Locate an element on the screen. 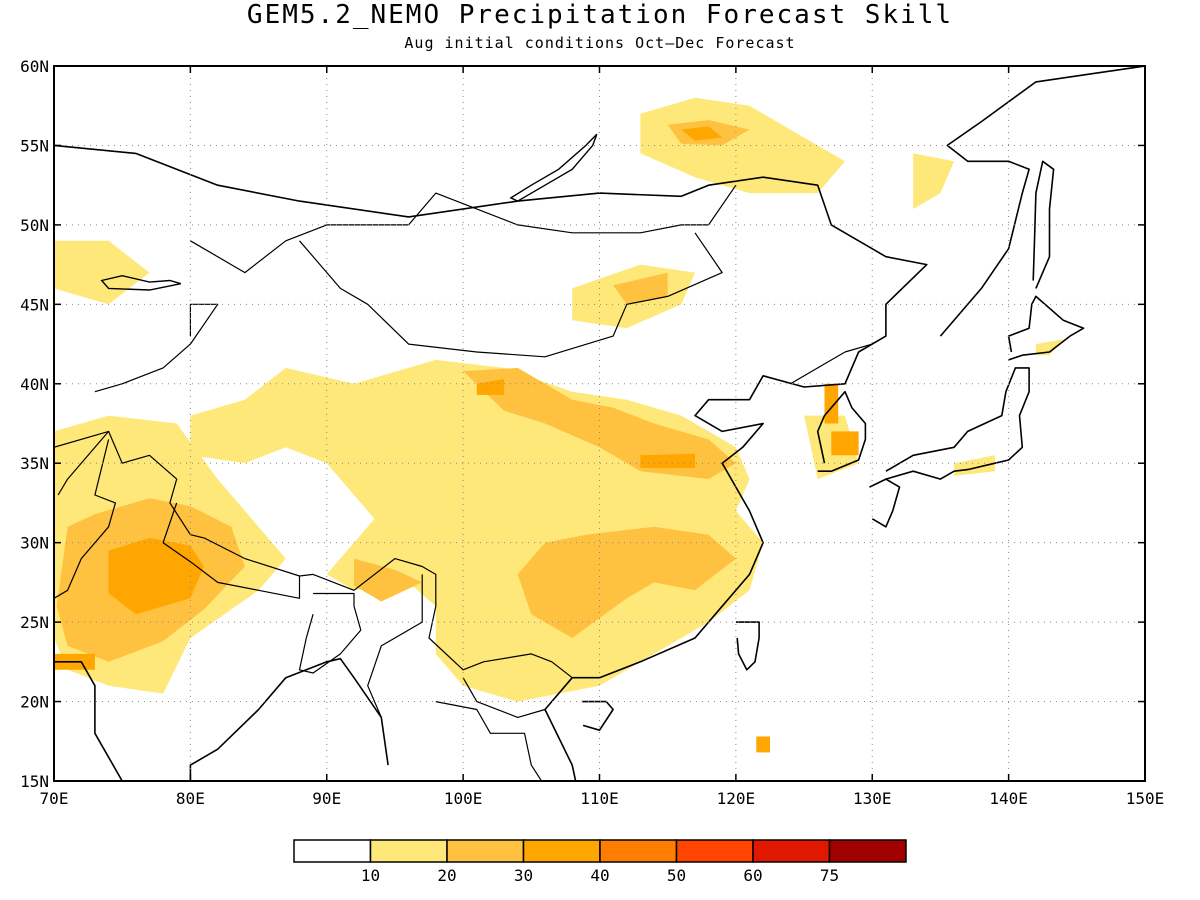  lat-tick-label: 35N is located at coordinates (34, 463).